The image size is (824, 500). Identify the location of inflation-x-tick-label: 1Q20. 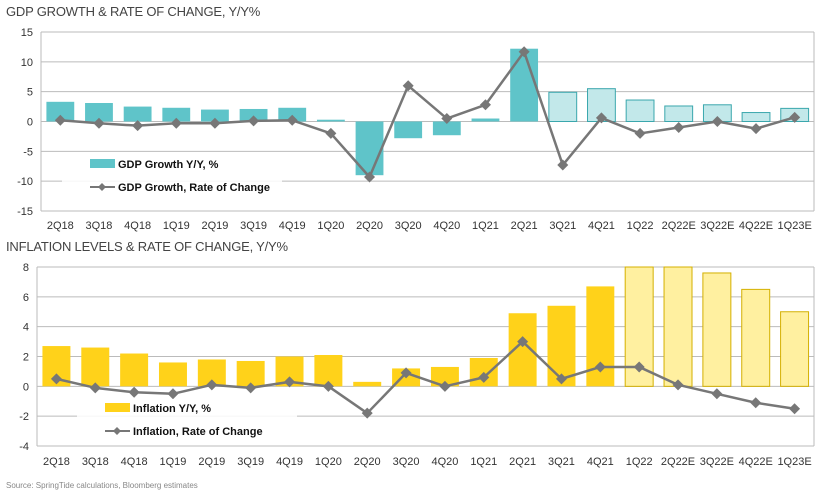
(328, 462).